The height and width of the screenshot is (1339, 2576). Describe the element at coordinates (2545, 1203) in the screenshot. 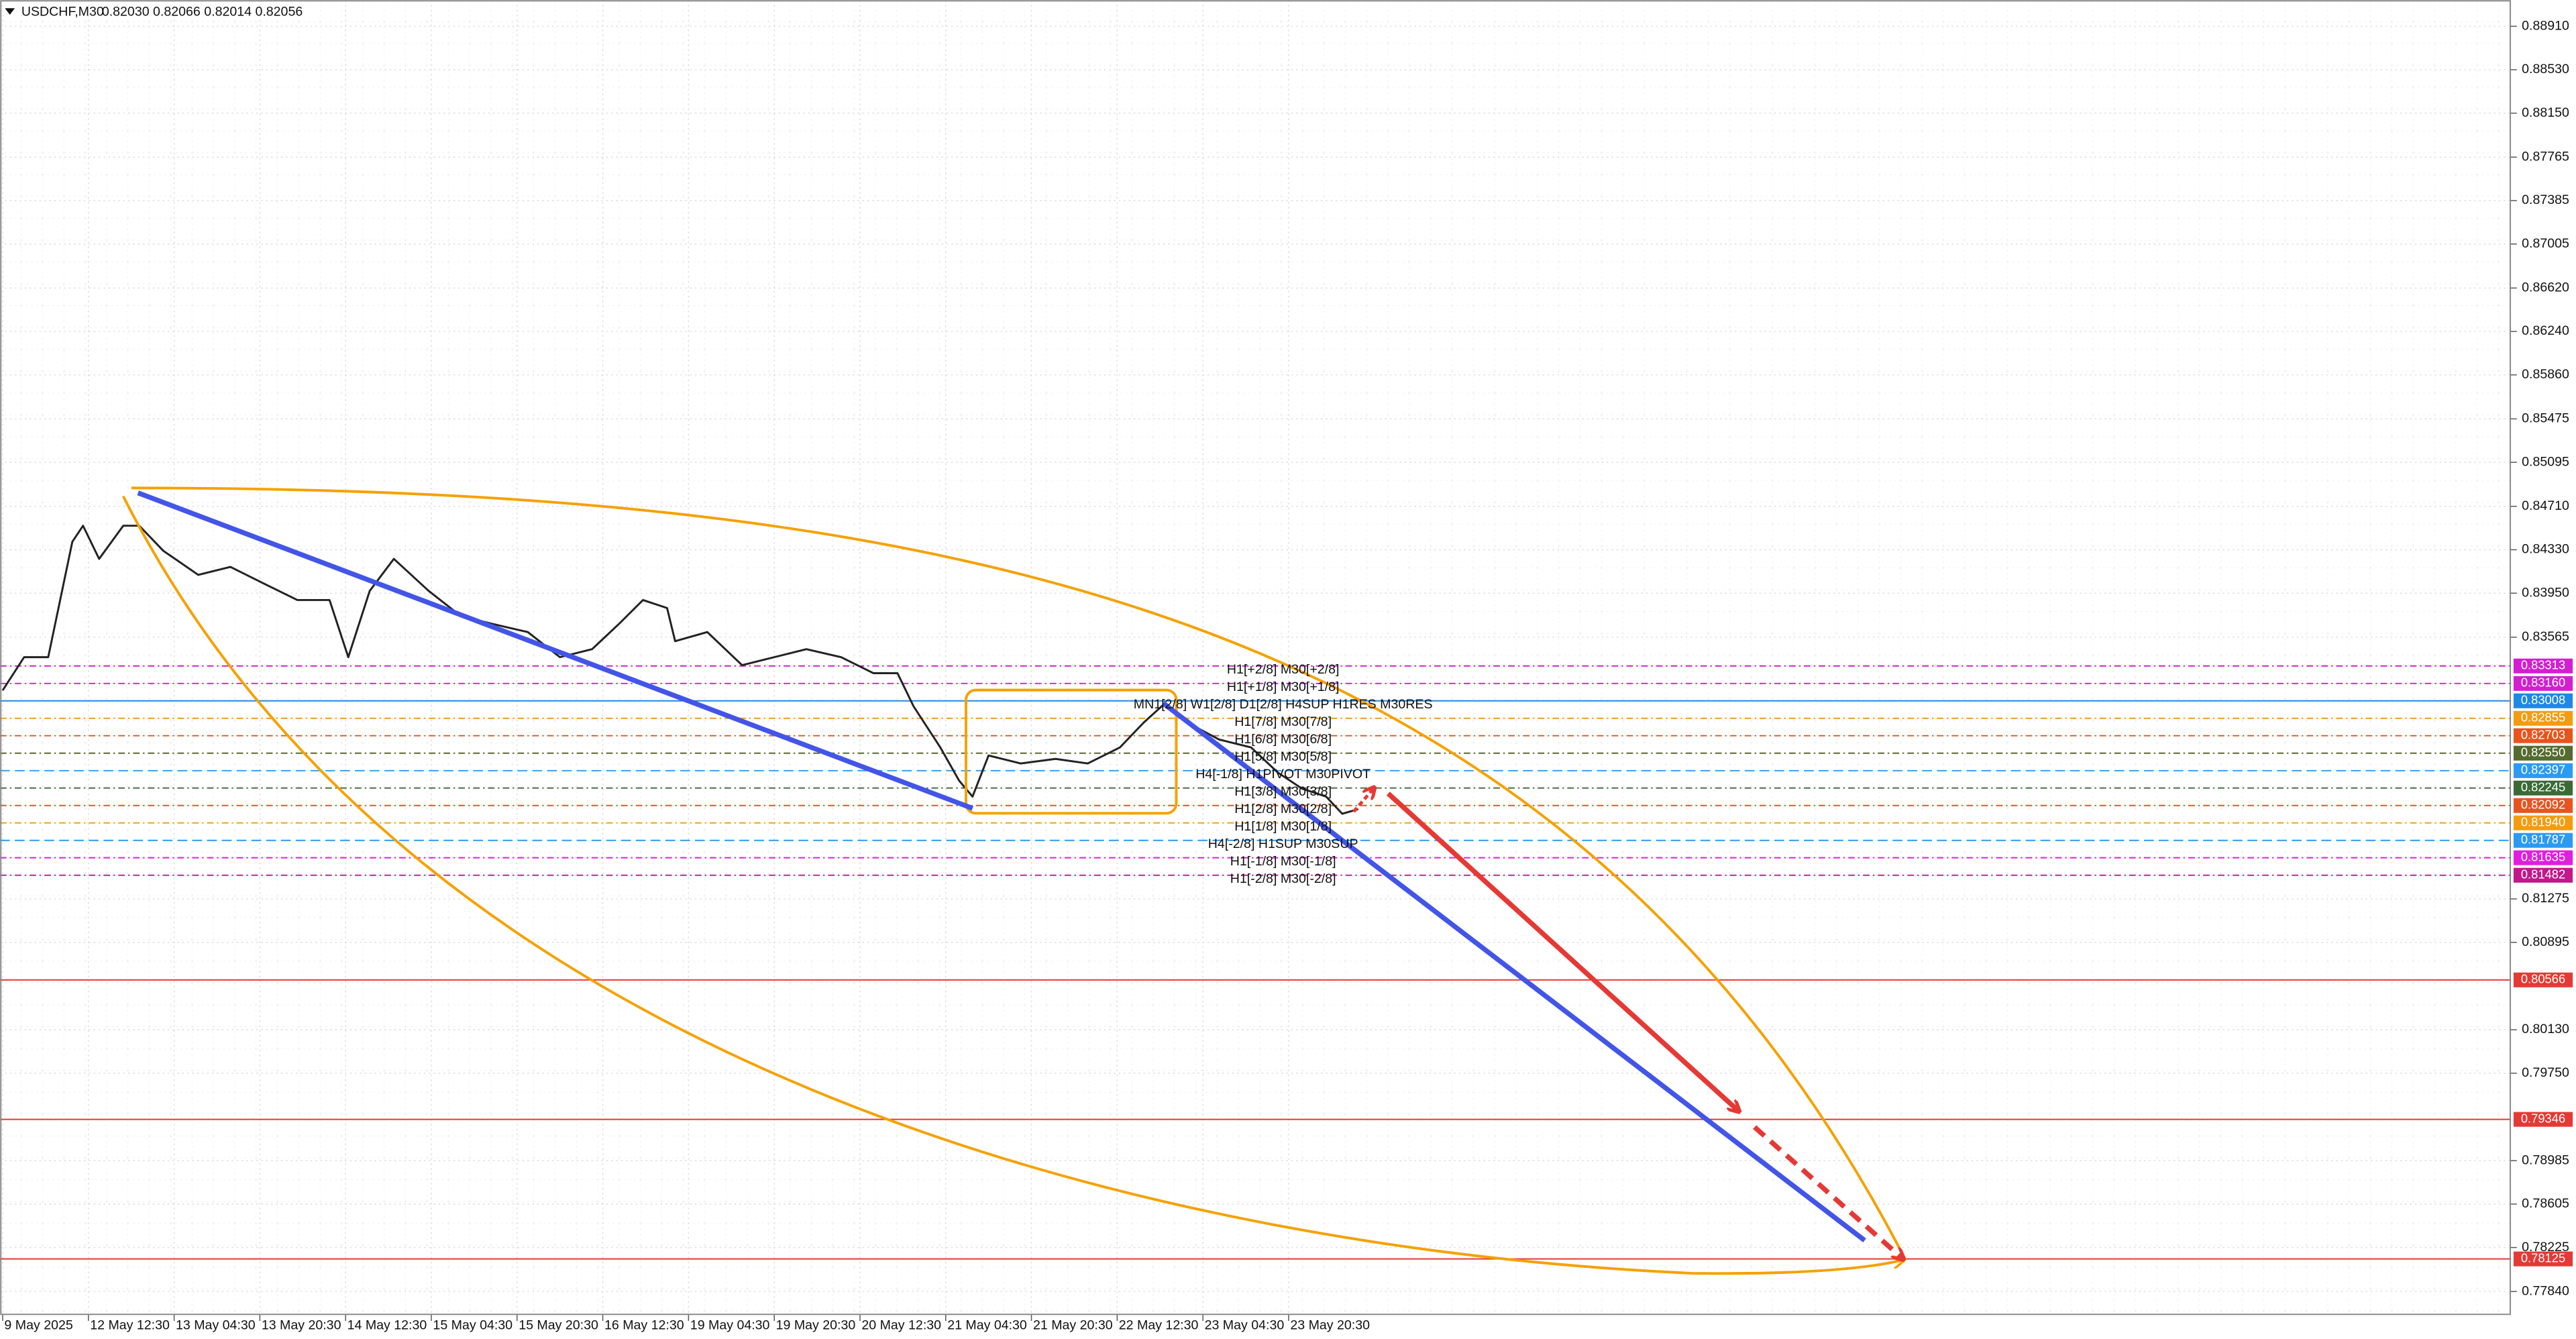

I see `y-tick-label: 0.78605` at that location.